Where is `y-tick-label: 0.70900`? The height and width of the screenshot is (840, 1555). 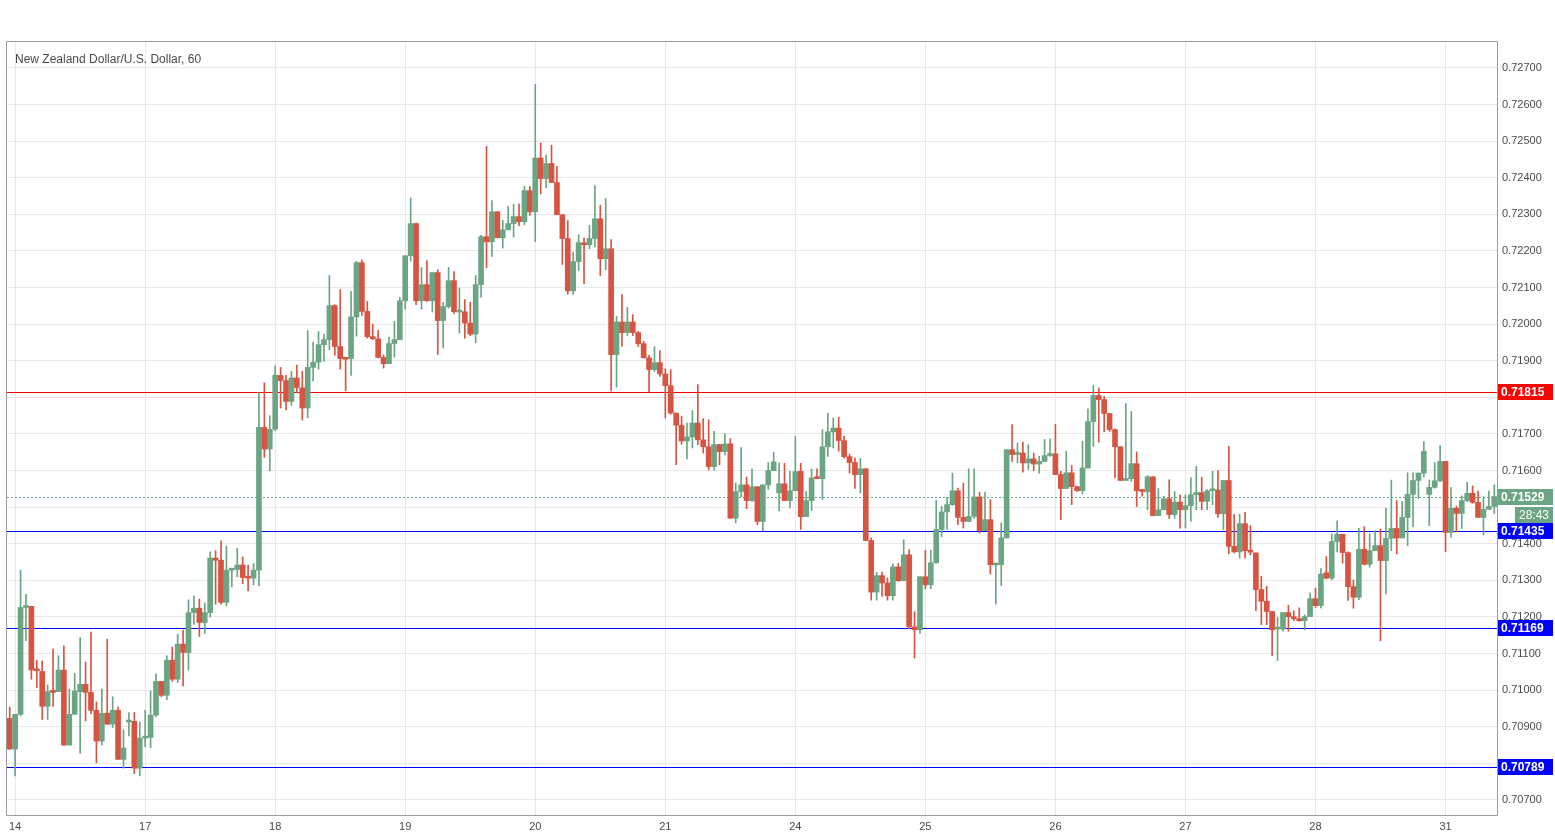 y-tick-label: 0.70900 is located at coordinates (1522, 725).